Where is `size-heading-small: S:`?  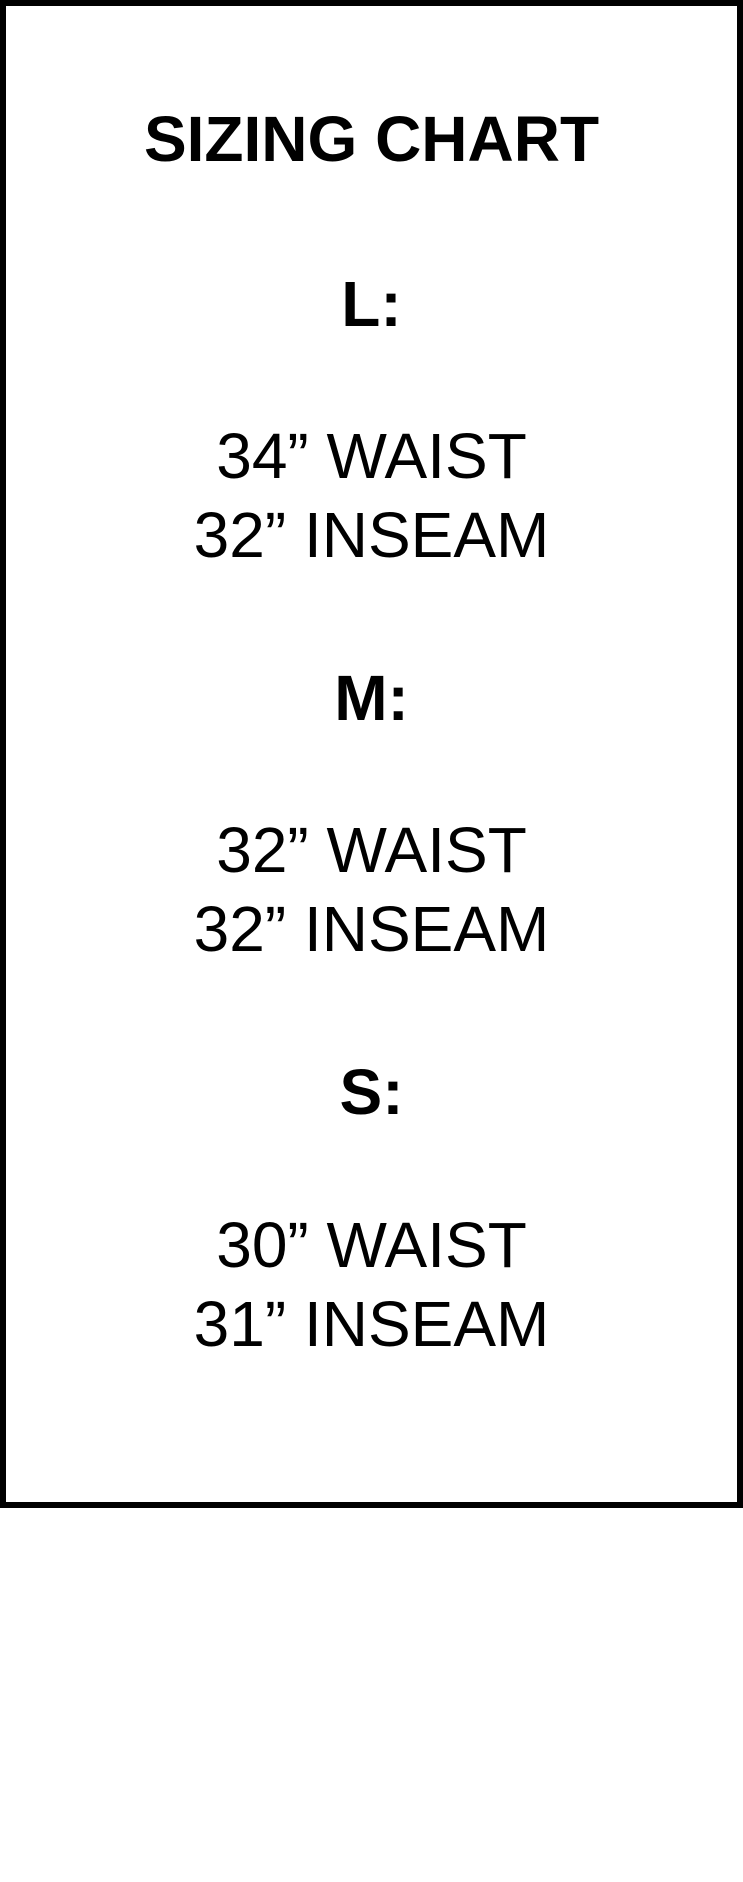 size-heading-small: S: is located at coordinates (371, 1092).